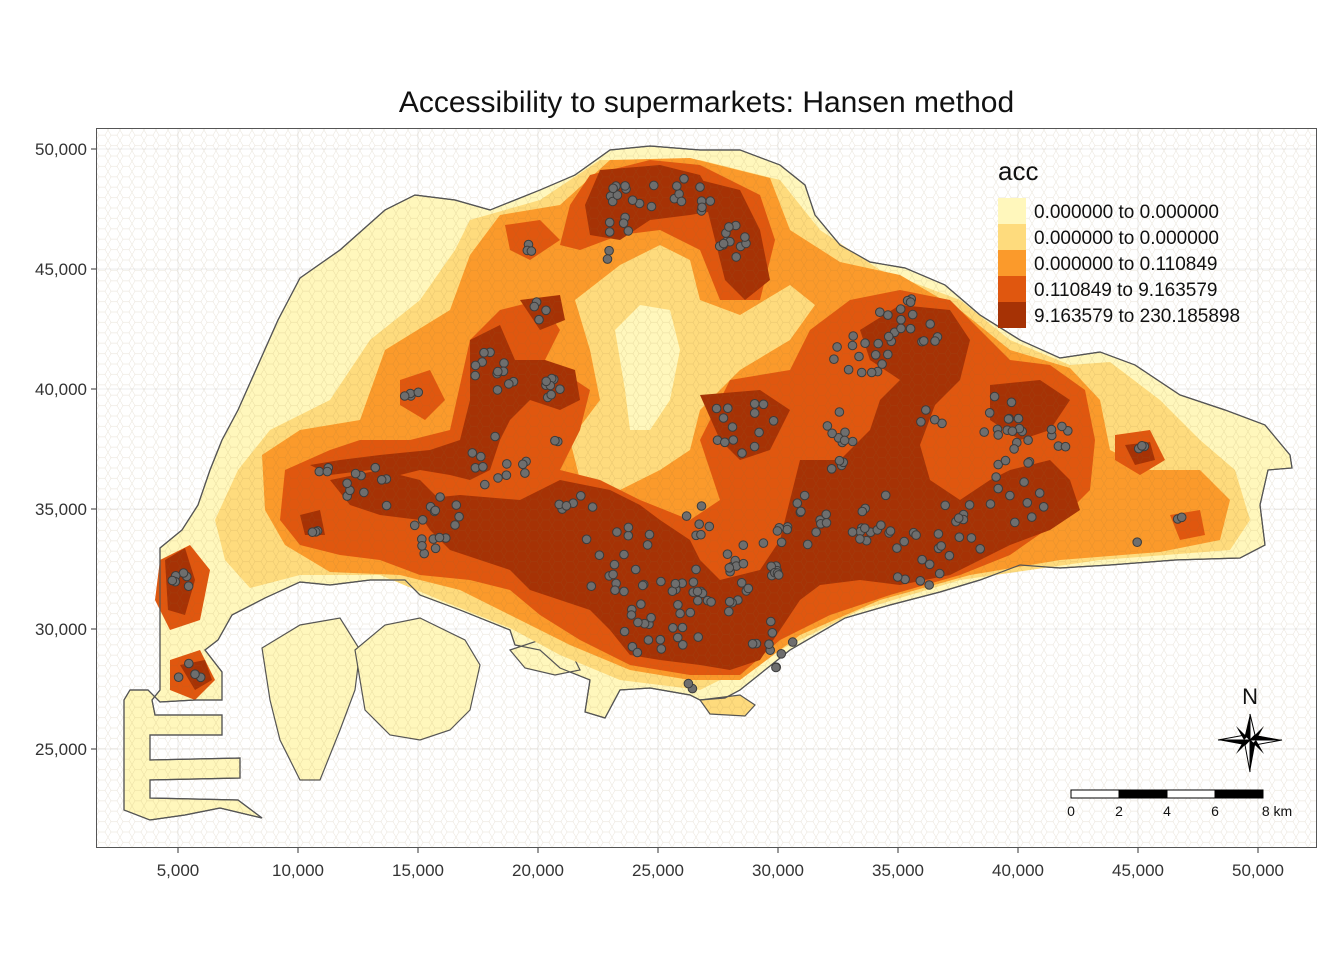 Image resolution: width=1344 pixels, height=960 pixels. What do you see at coordinates (538, 870) in the screenshot?
I see `x-tick-label: 20,000` at bounding box center [538, 870].